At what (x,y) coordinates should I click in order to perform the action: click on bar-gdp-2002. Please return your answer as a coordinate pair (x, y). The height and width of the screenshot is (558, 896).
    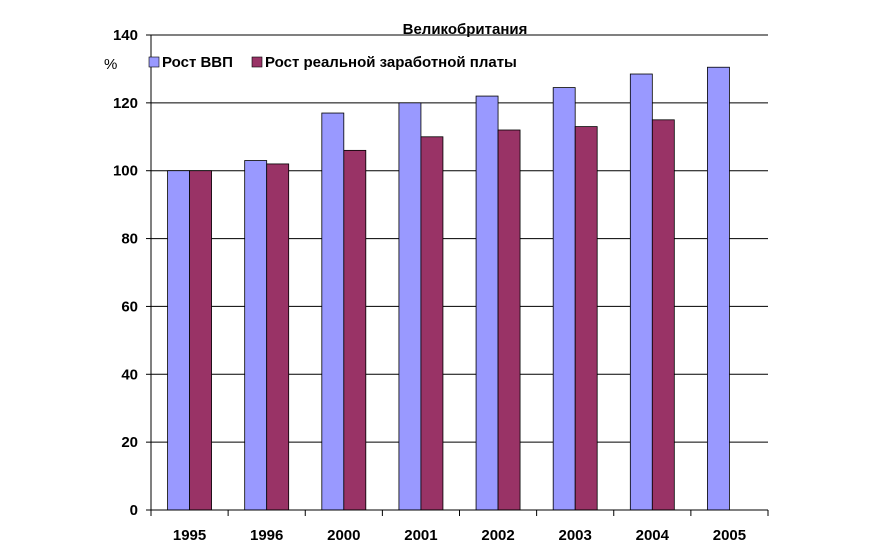
    Looking at the image, I should click on (487, 303).